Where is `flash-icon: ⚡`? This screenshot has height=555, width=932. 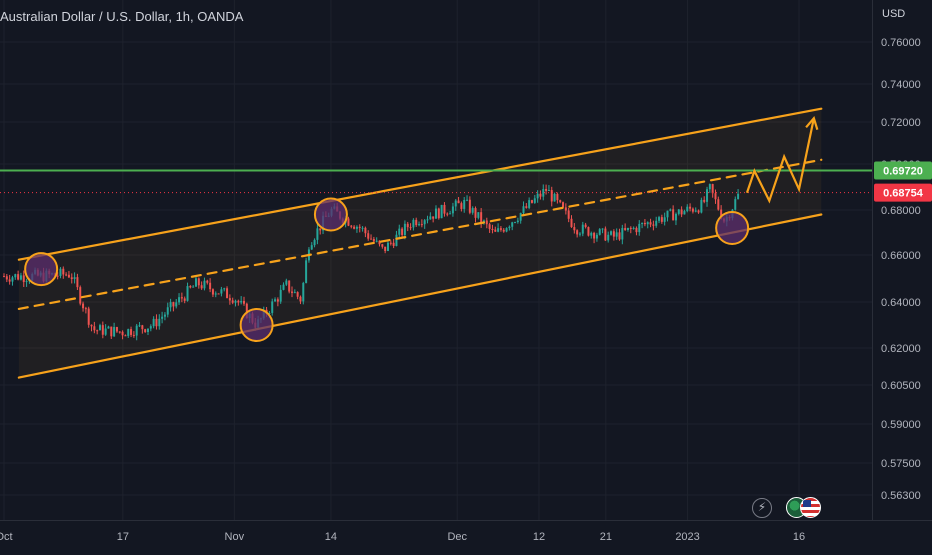
flash-icon: ⚡ is located at coordinates (762, 508).